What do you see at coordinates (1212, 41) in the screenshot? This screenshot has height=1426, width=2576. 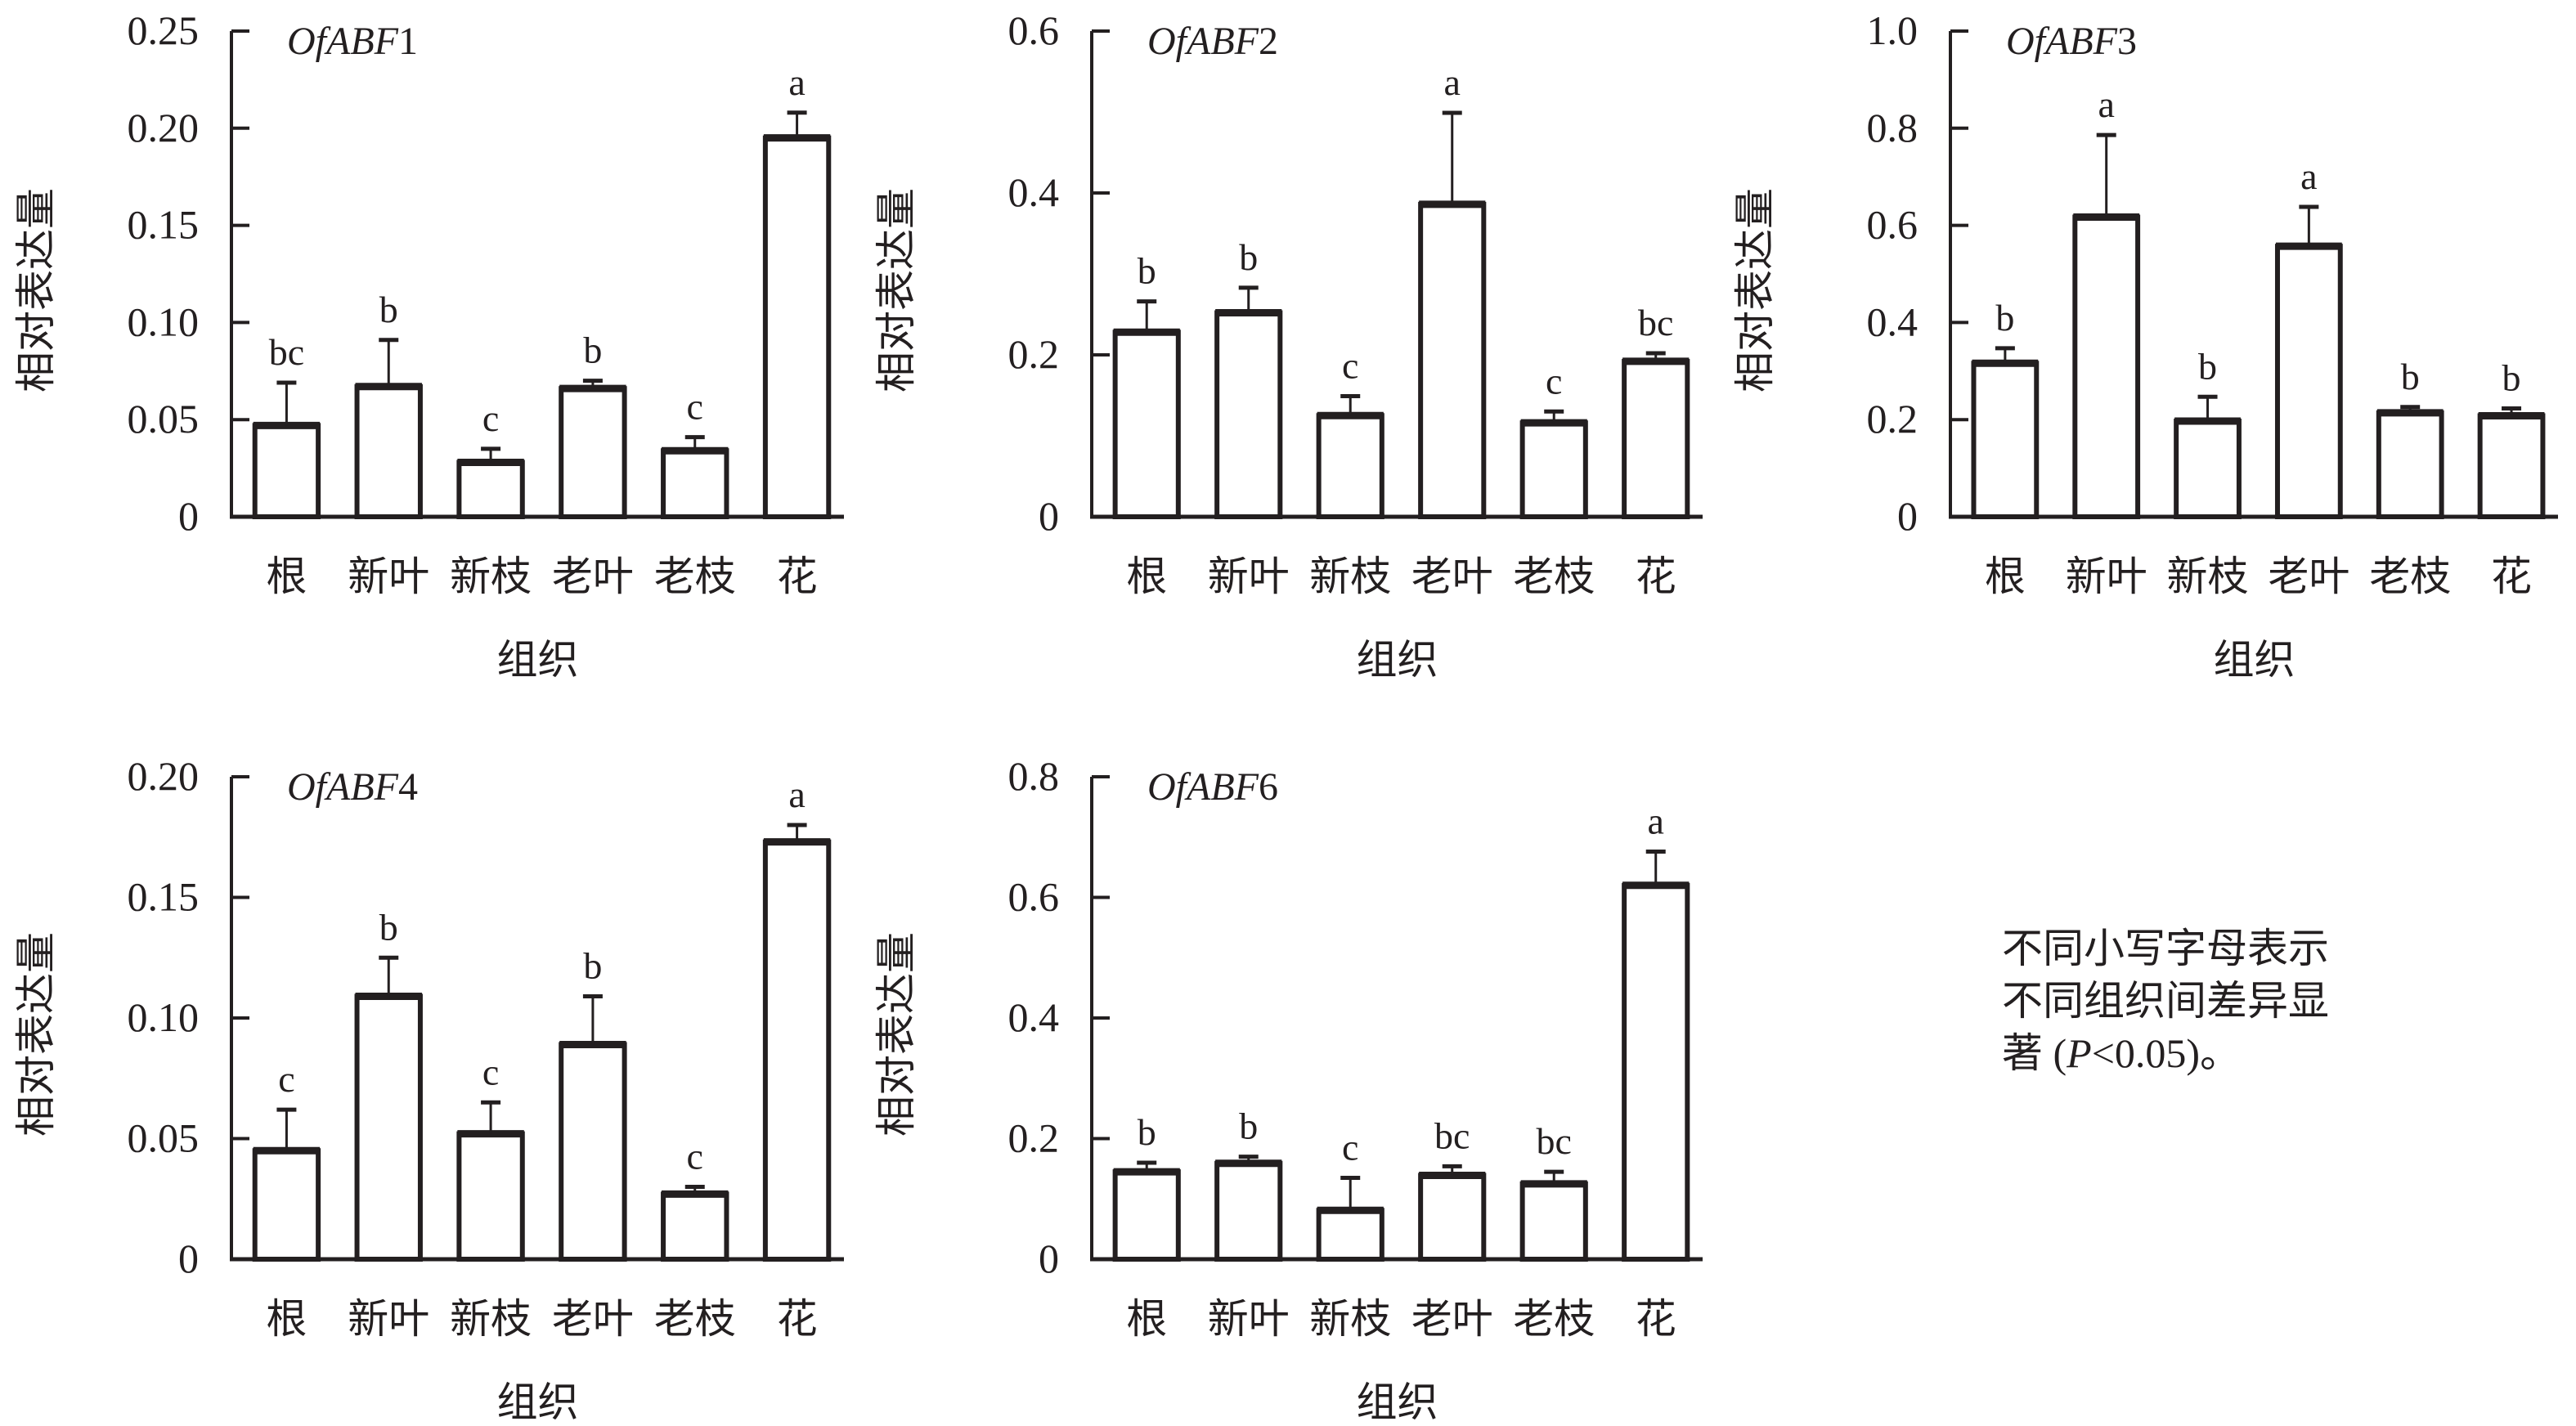 I see `chart-title: OfABF2` at bounding box center [1212, 41].